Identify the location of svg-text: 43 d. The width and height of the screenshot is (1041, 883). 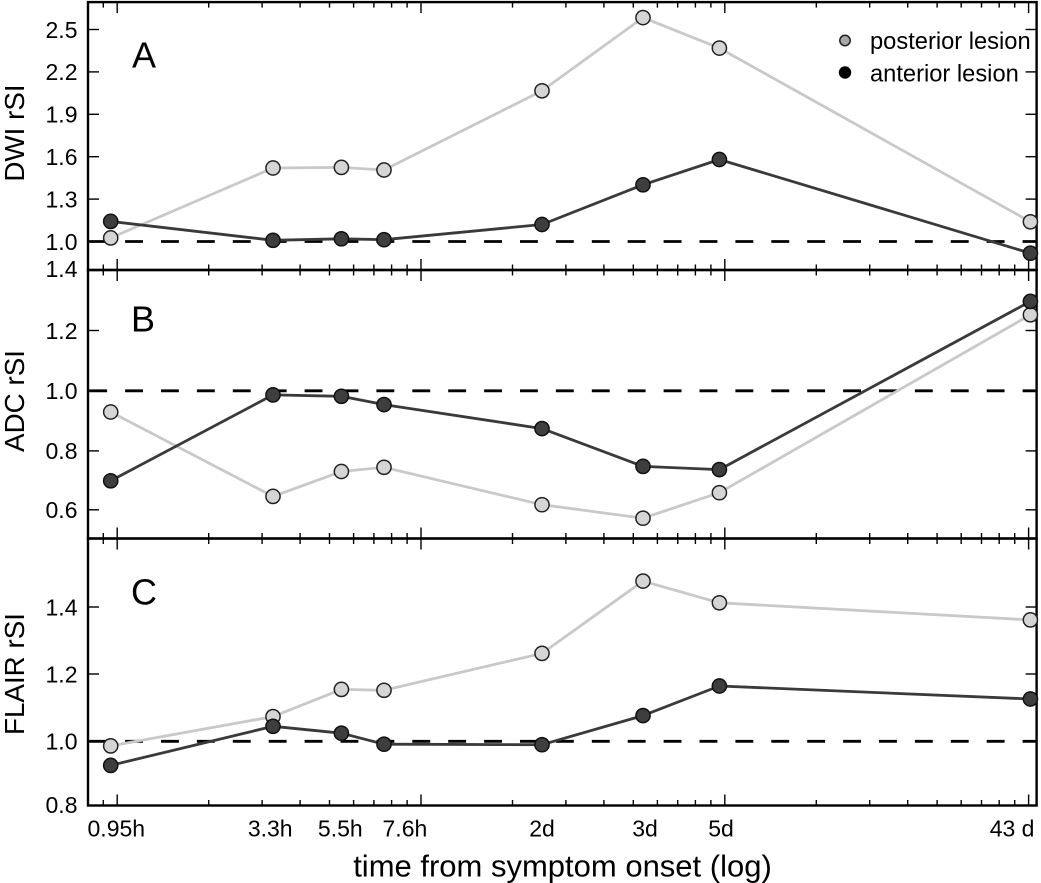
(1012, 829).